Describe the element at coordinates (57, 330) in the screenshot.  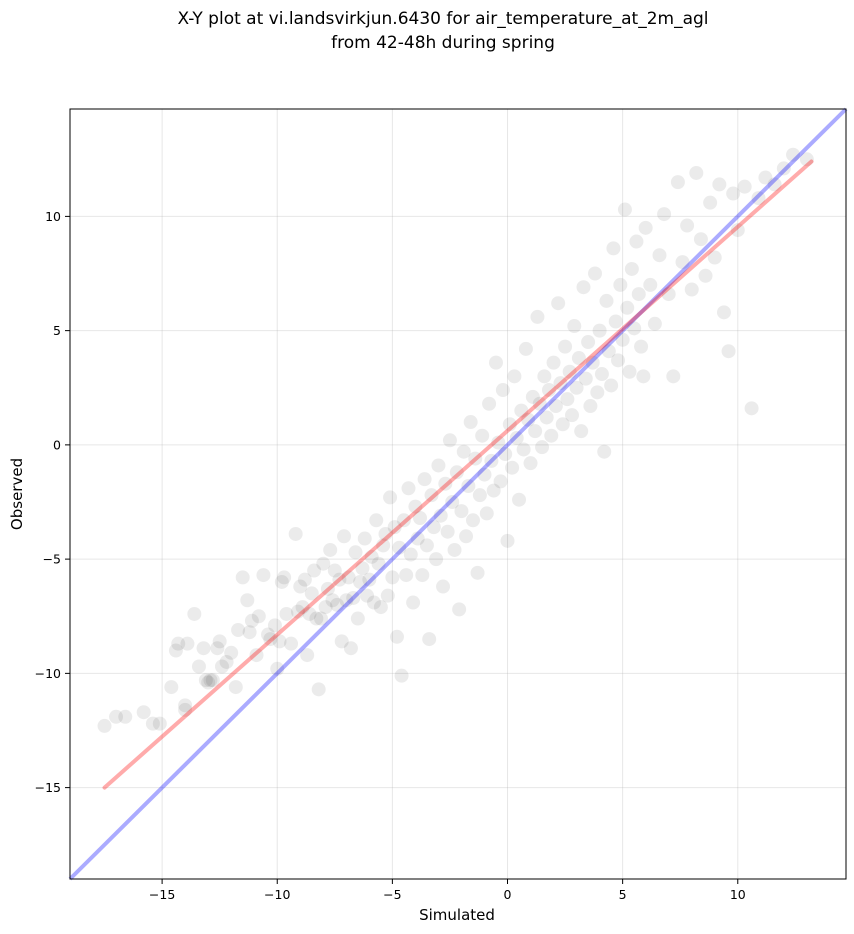
I see `y-tick-label: 5` at that location.